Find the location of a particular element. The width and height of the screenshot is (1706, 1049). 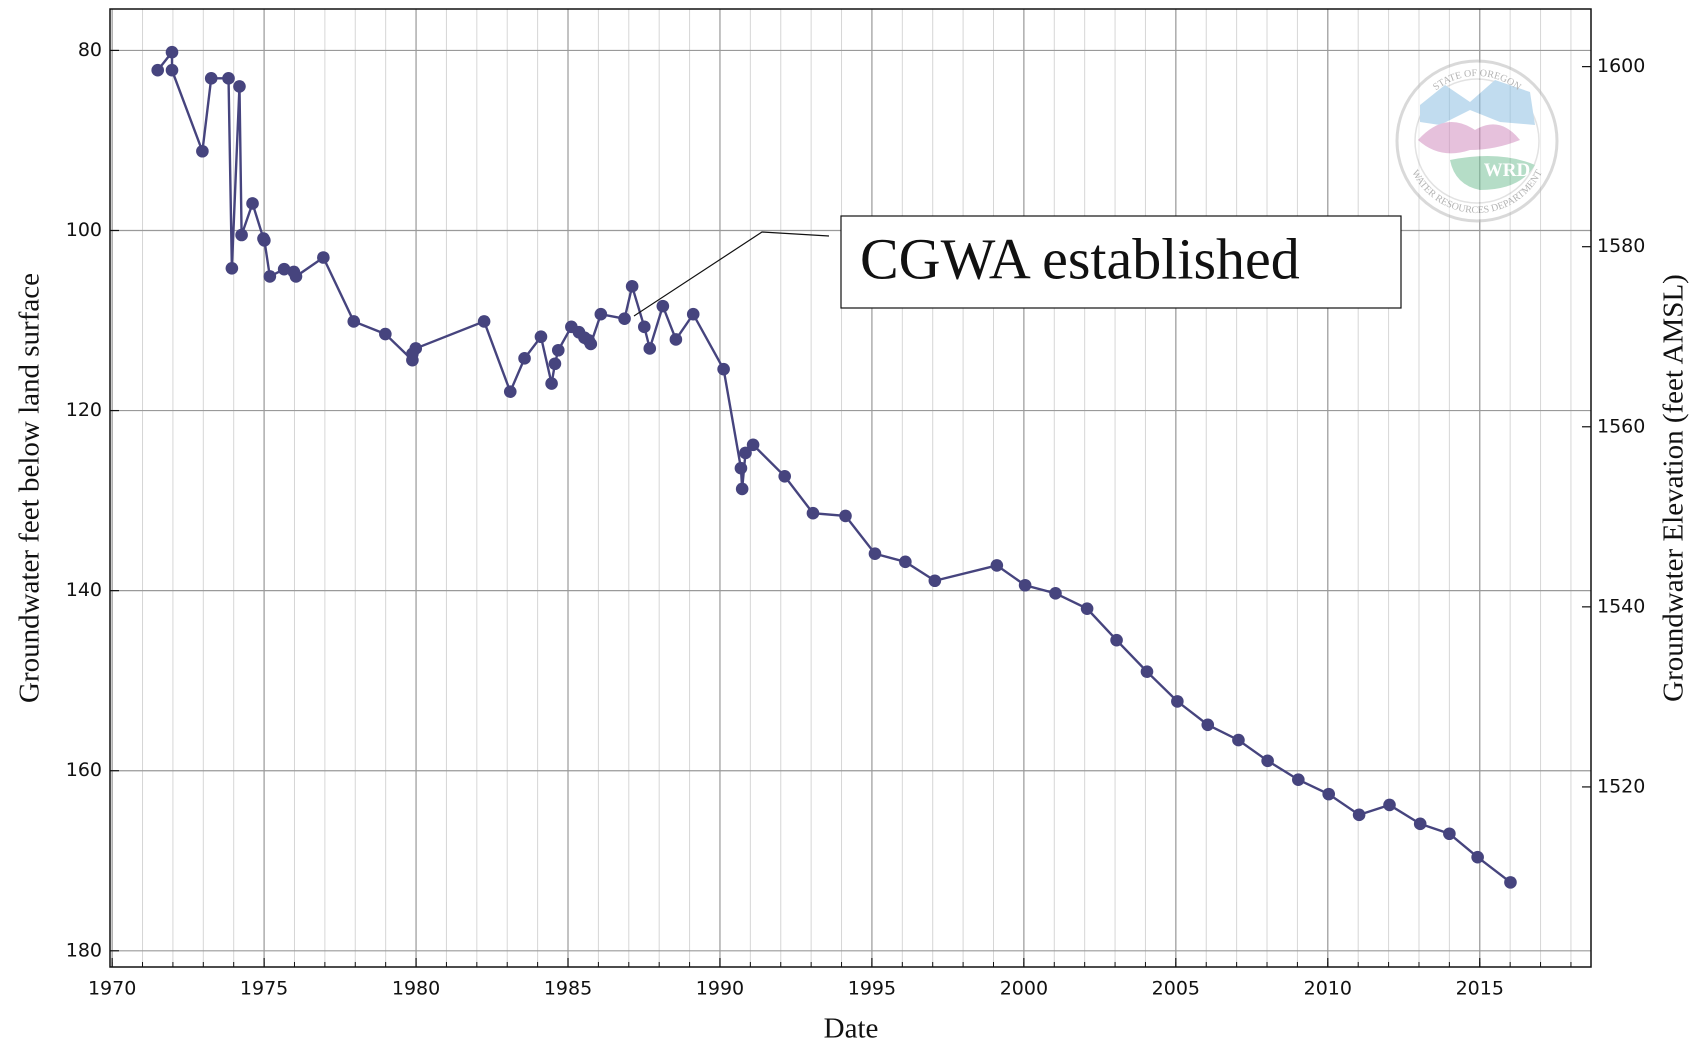

x-tick-label: 2005 is located at coordinates (1176, 989).